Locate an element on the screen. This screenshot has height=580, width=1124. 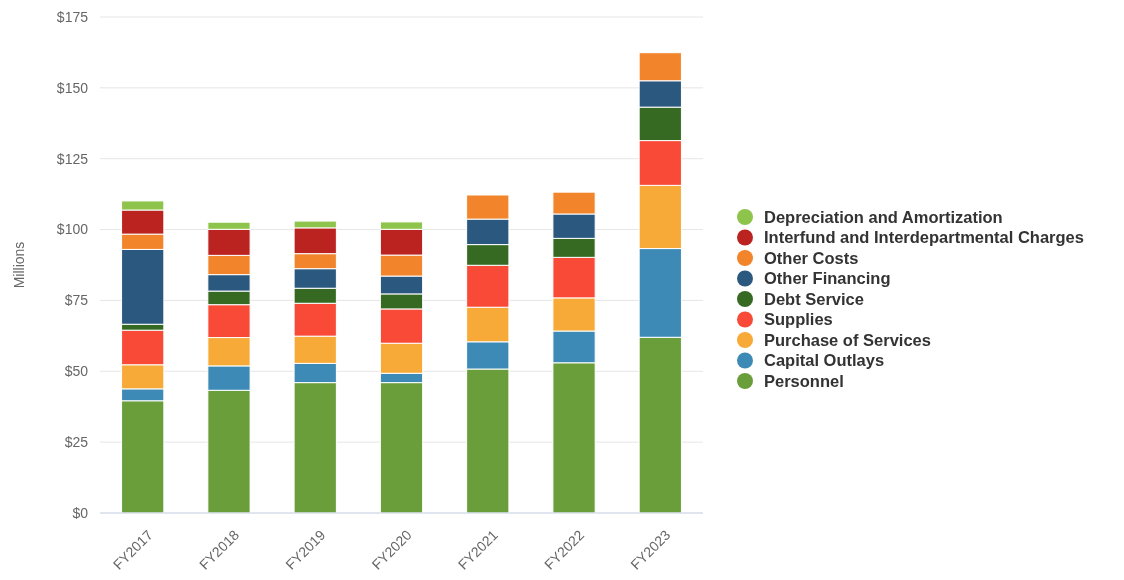
legend-label: Depreciation and Amortization is located at coordinates (883, 216).